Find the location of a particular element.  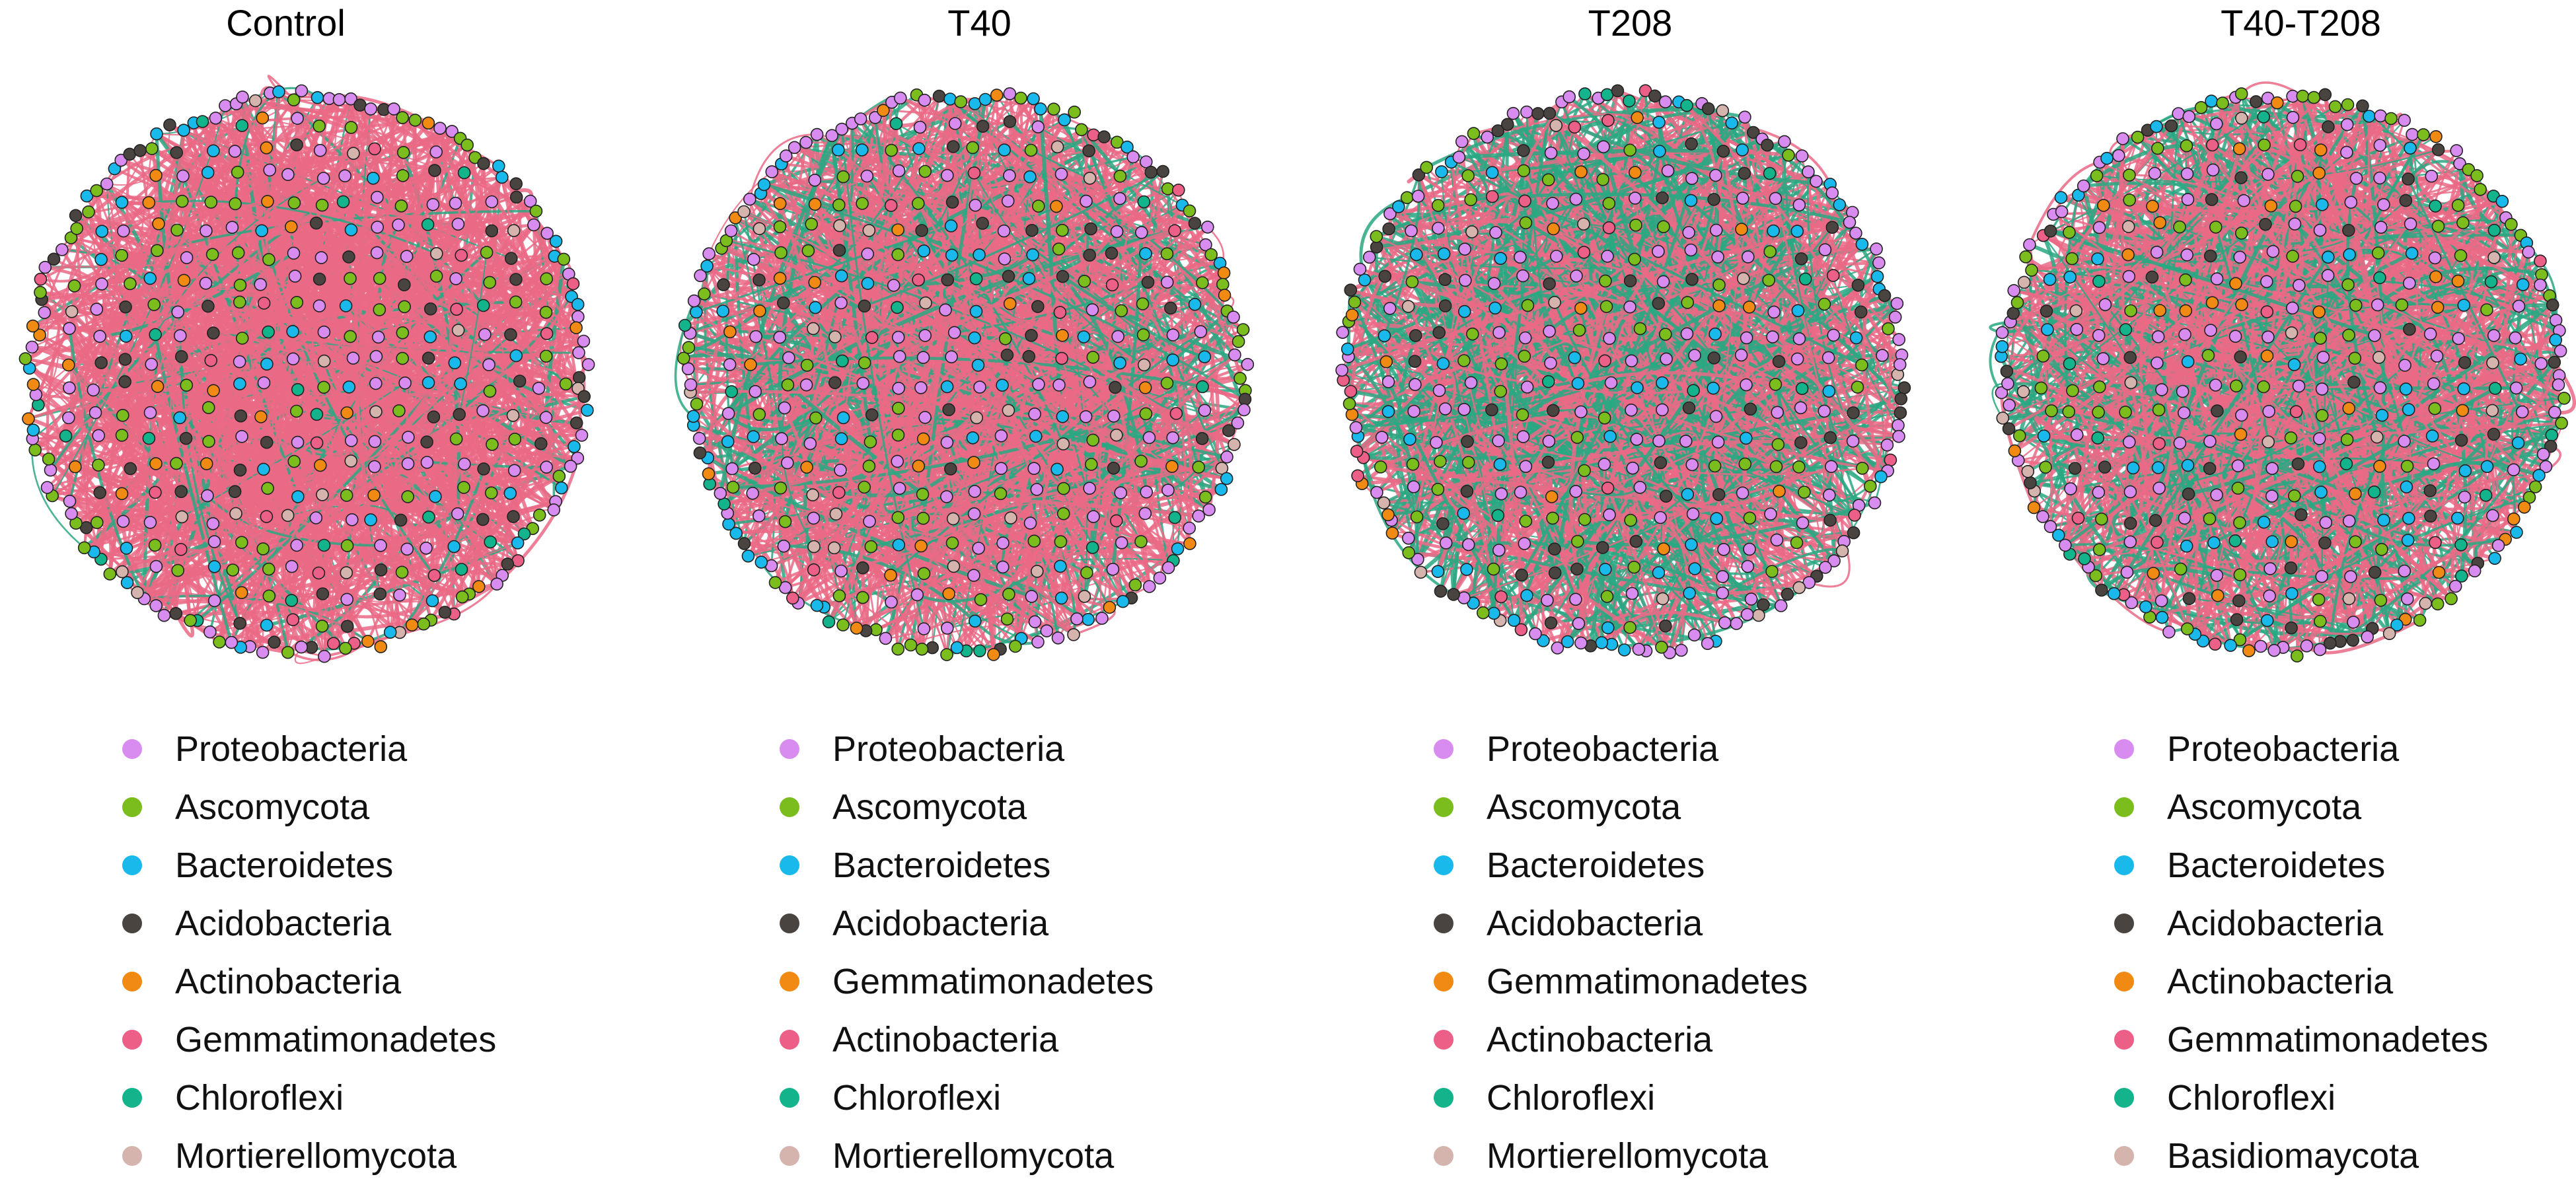

legend-item: Proteobacteria is located at coordinates (309, 749).